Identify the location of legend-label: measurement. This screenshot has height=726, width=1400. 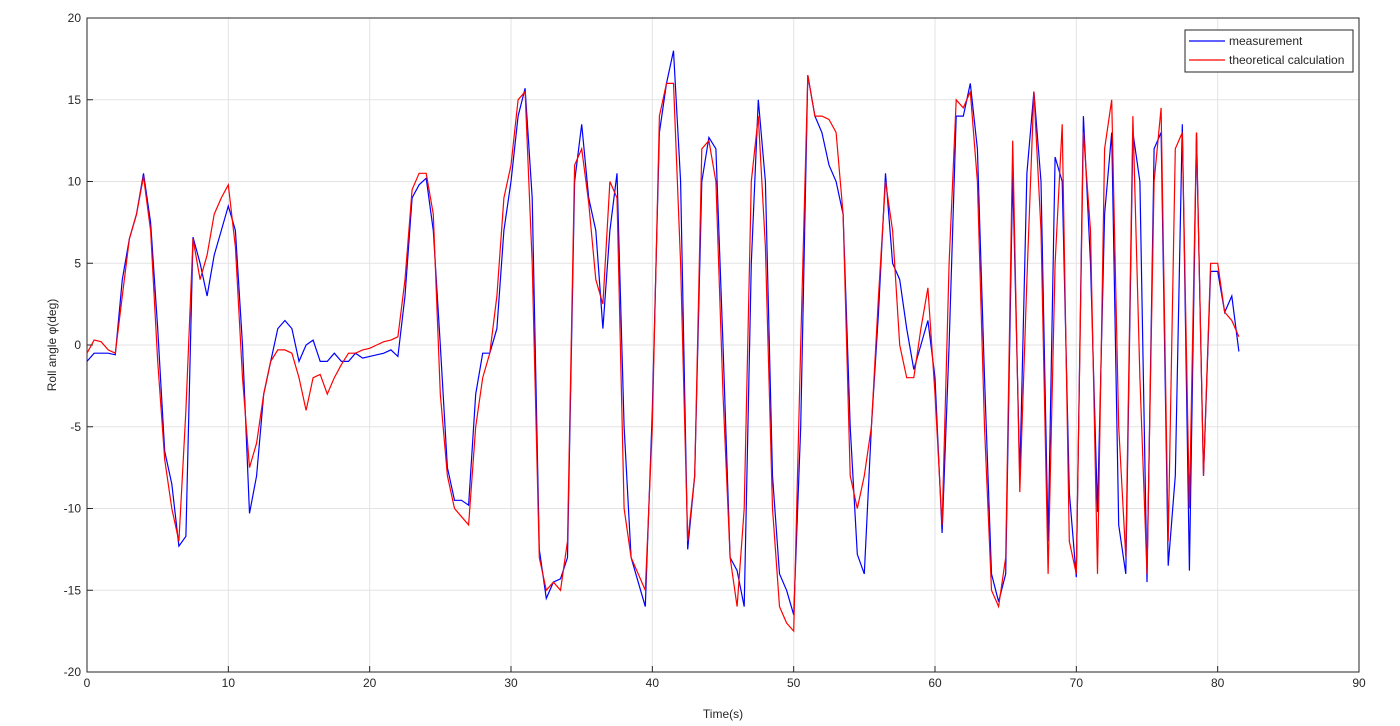
(1266, 41).